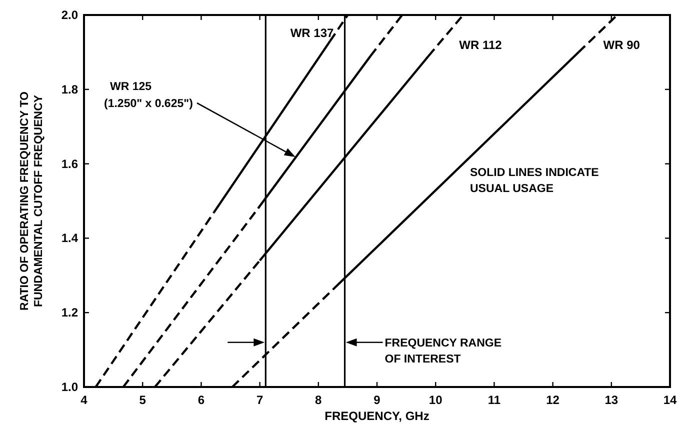  What do you see at coordinates (553, 400) in the screenshot?
I see `x-tick-label: 12` at bounding box center [553, 400].